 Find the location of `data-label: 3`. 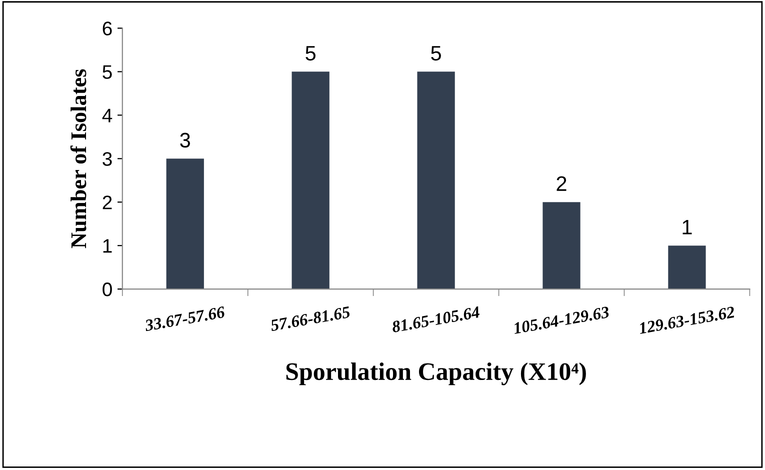

data-label: 3 is located at coordinates (185, 140).